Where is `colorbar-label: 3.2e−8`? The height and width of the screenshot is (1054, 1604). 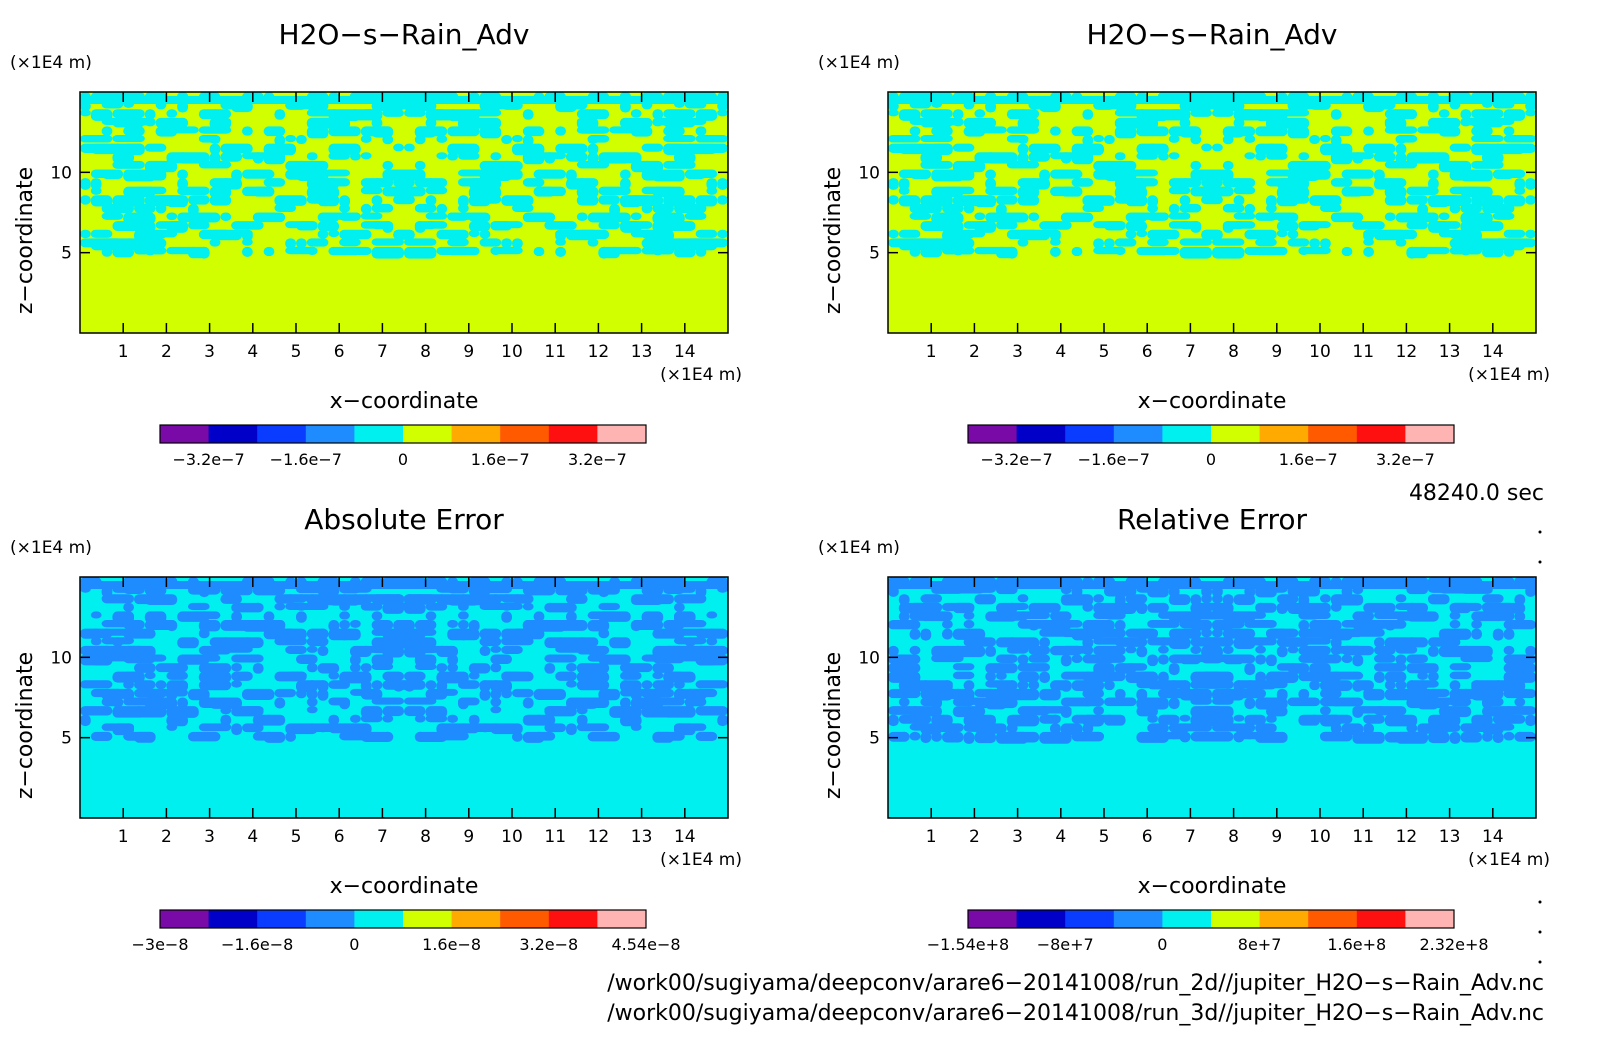
colorbar-label: 3.2e−8 is located at coordinates (548, 944).